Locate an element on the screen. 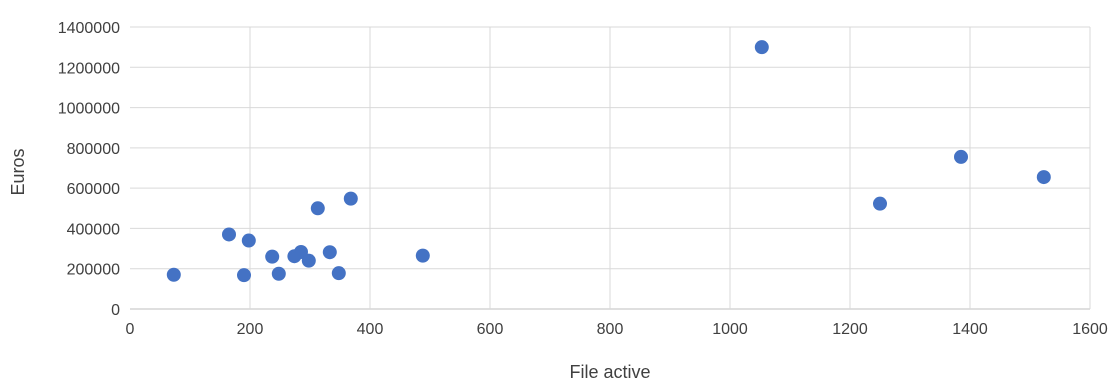 This screenshot has width=1110, height=385. x-tick-label: 1000 is located at coordinates (730, 329).